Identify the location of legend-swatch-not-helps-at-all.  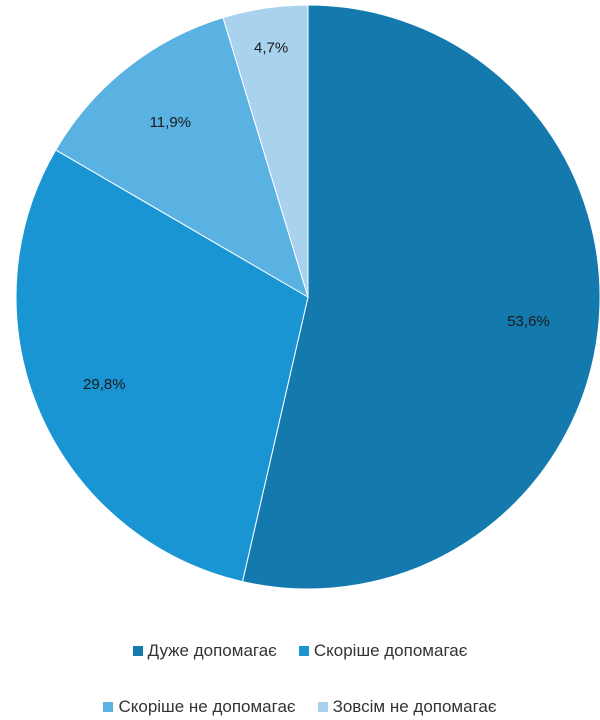
(322, 707).